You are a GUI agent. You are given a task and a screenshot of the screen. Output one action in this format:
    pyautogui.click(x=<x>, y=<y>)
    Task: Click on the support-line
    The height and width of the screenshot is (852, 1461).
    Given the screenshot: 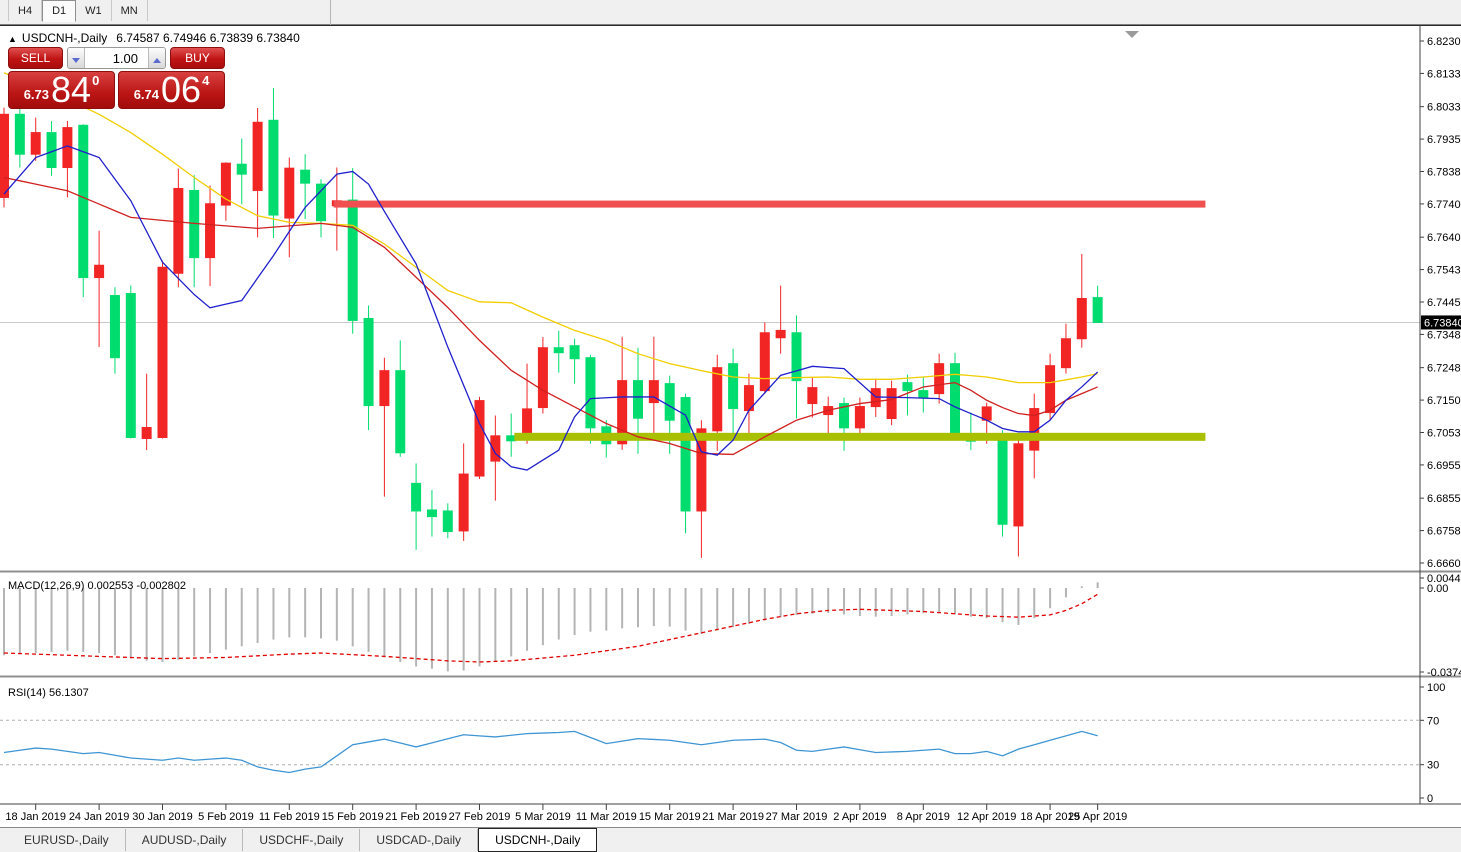 What is the action you would take?
    pyautogui.click(x=860, y=436)
    